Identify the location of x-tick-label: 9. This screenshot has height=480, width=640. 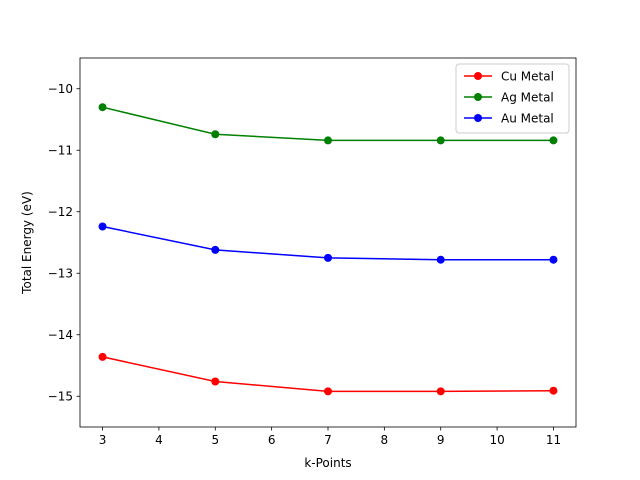
(441, 440).